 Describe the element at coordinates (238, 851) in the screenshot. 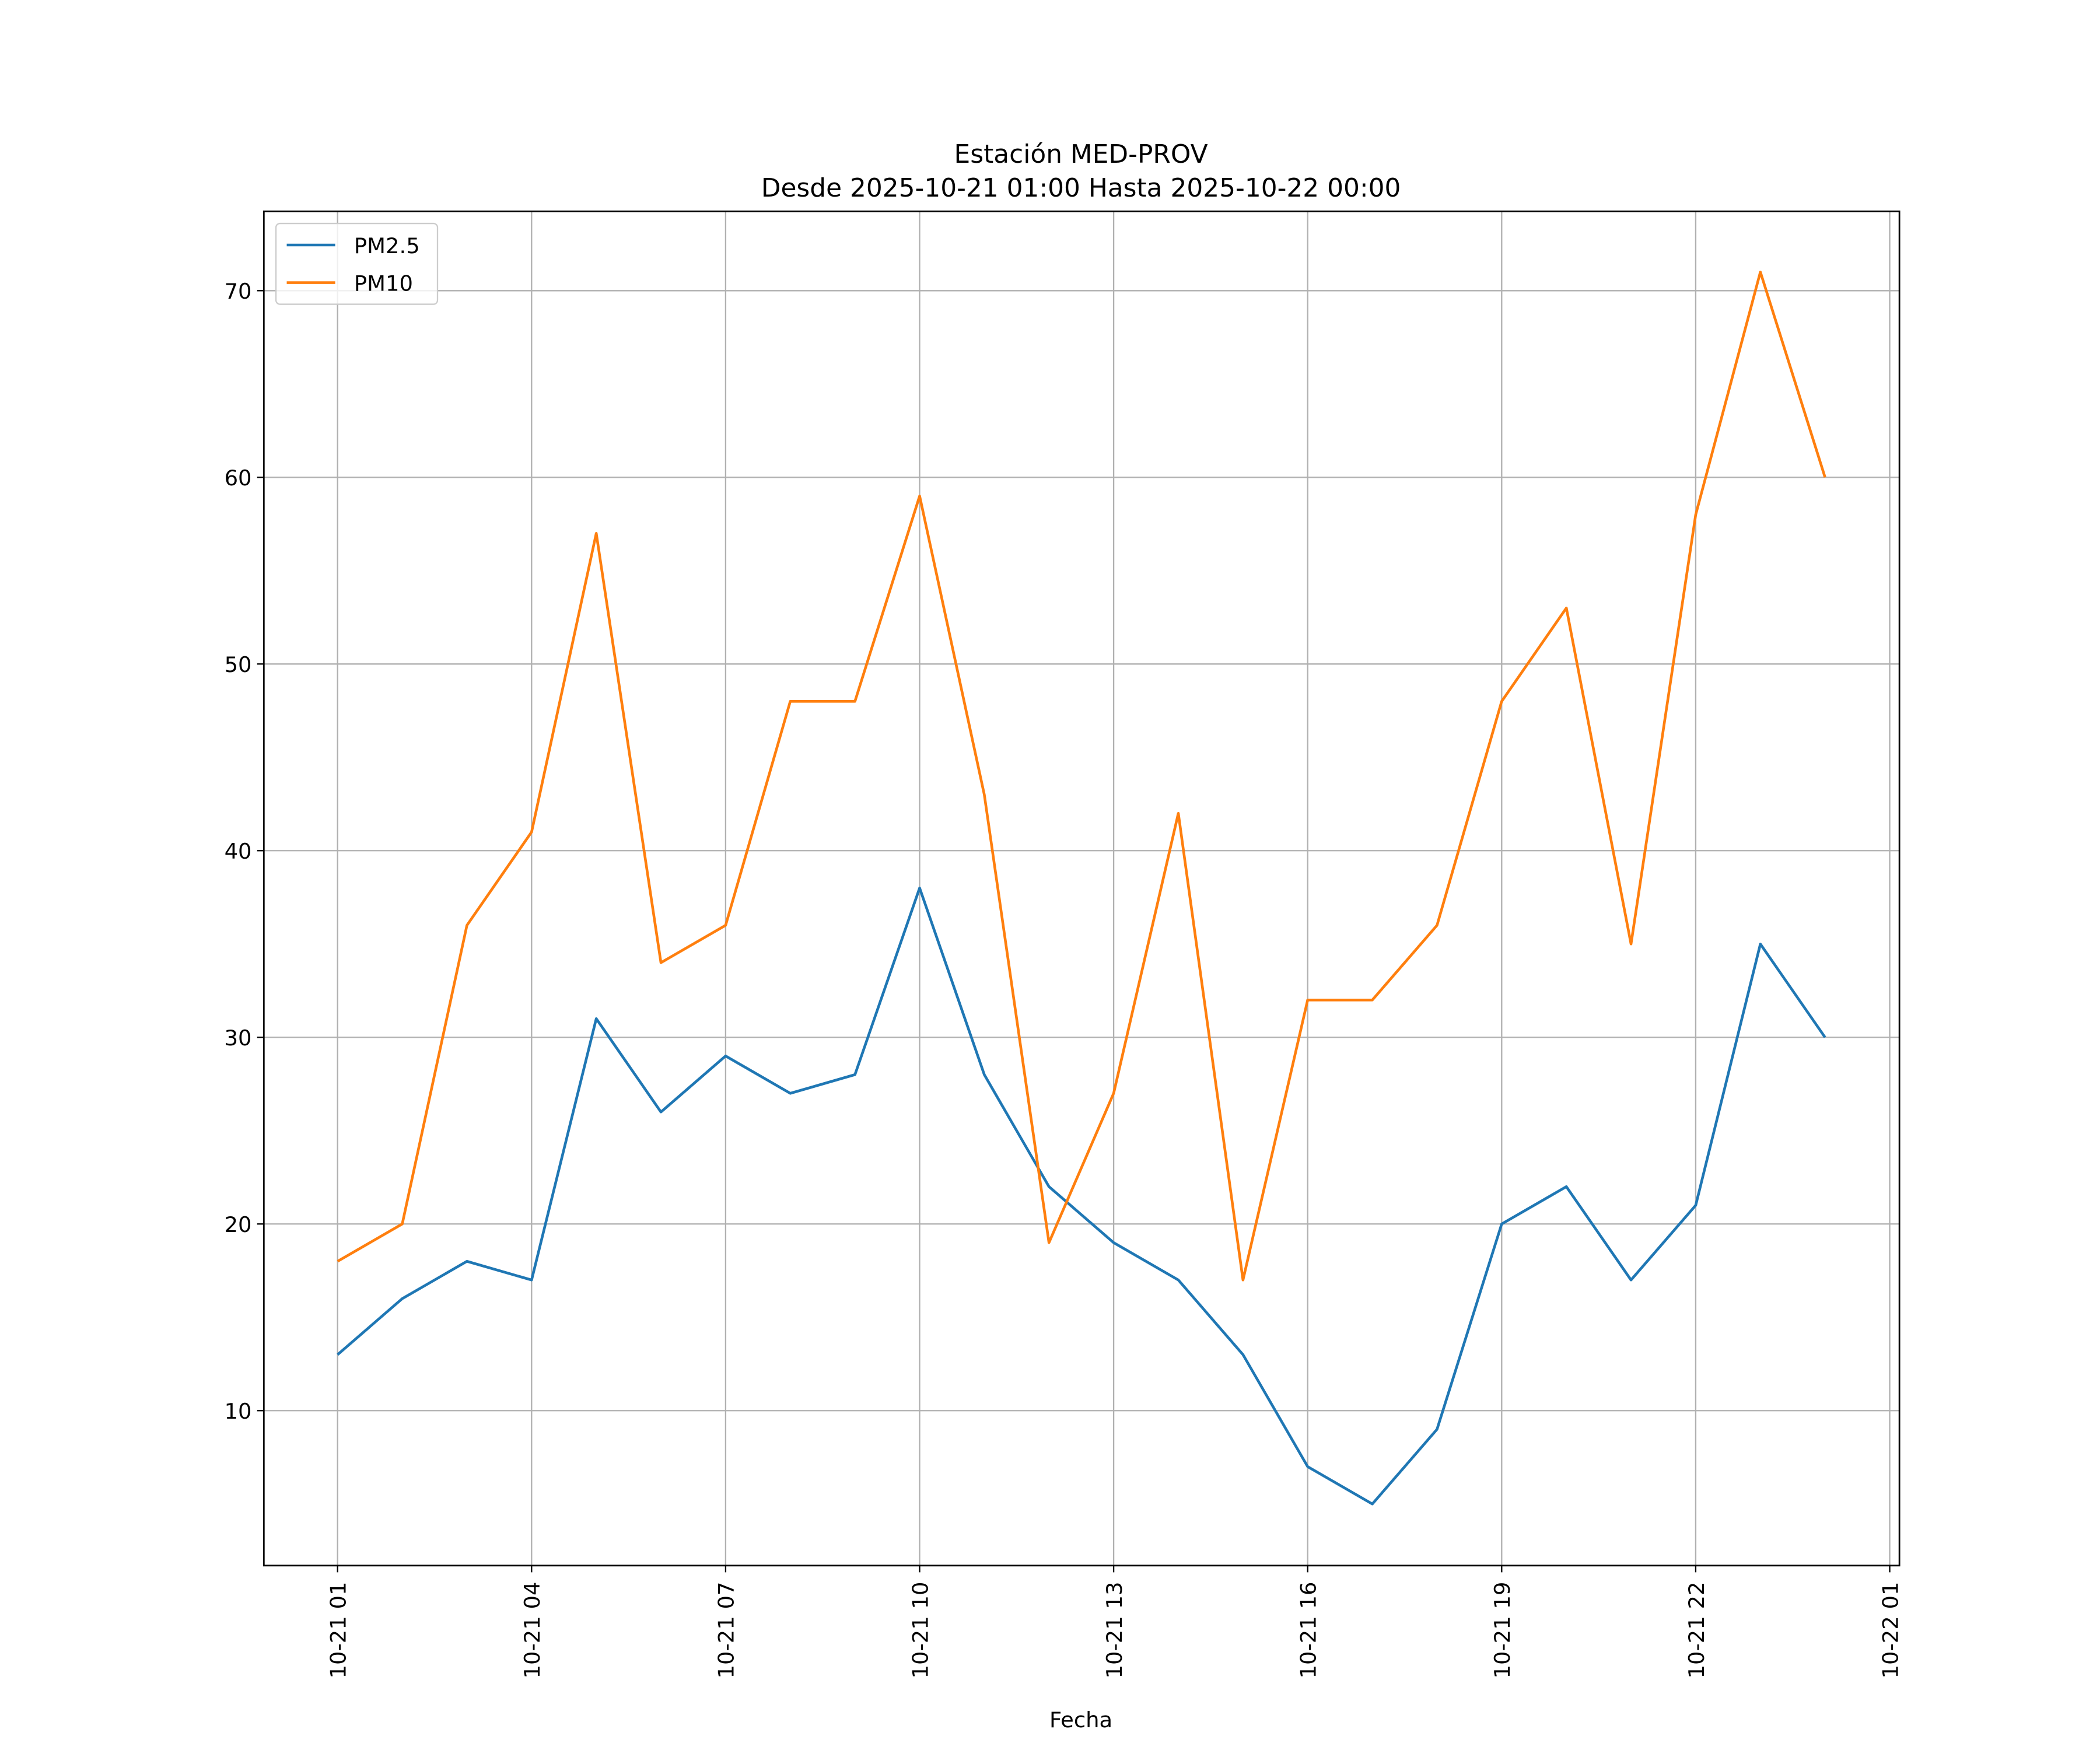

I see `y-tick-label: 40` at that location.